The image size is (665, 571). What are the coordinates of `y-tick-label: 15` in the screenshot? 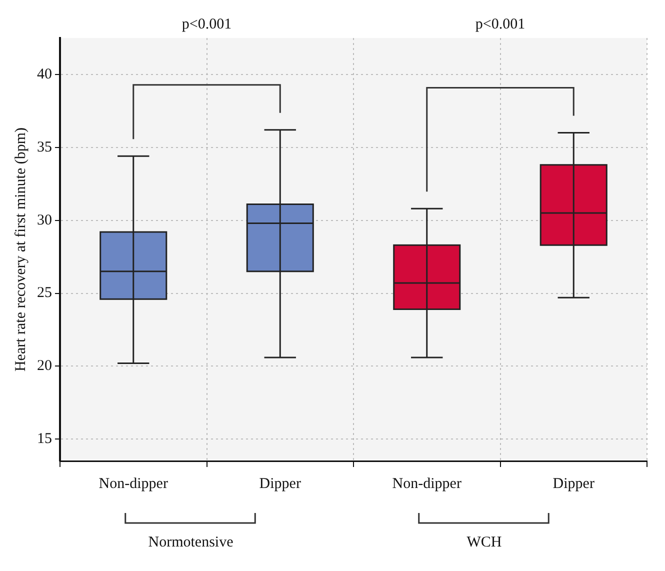 It's located at (44, 439).